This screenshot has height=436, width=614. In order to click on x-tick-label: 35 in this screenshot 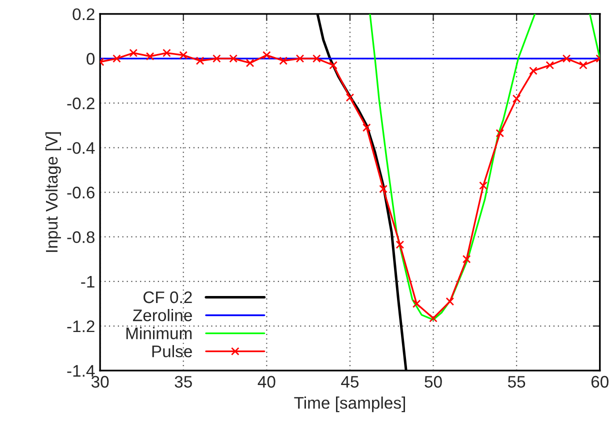, I will do `click(183, 382)`.